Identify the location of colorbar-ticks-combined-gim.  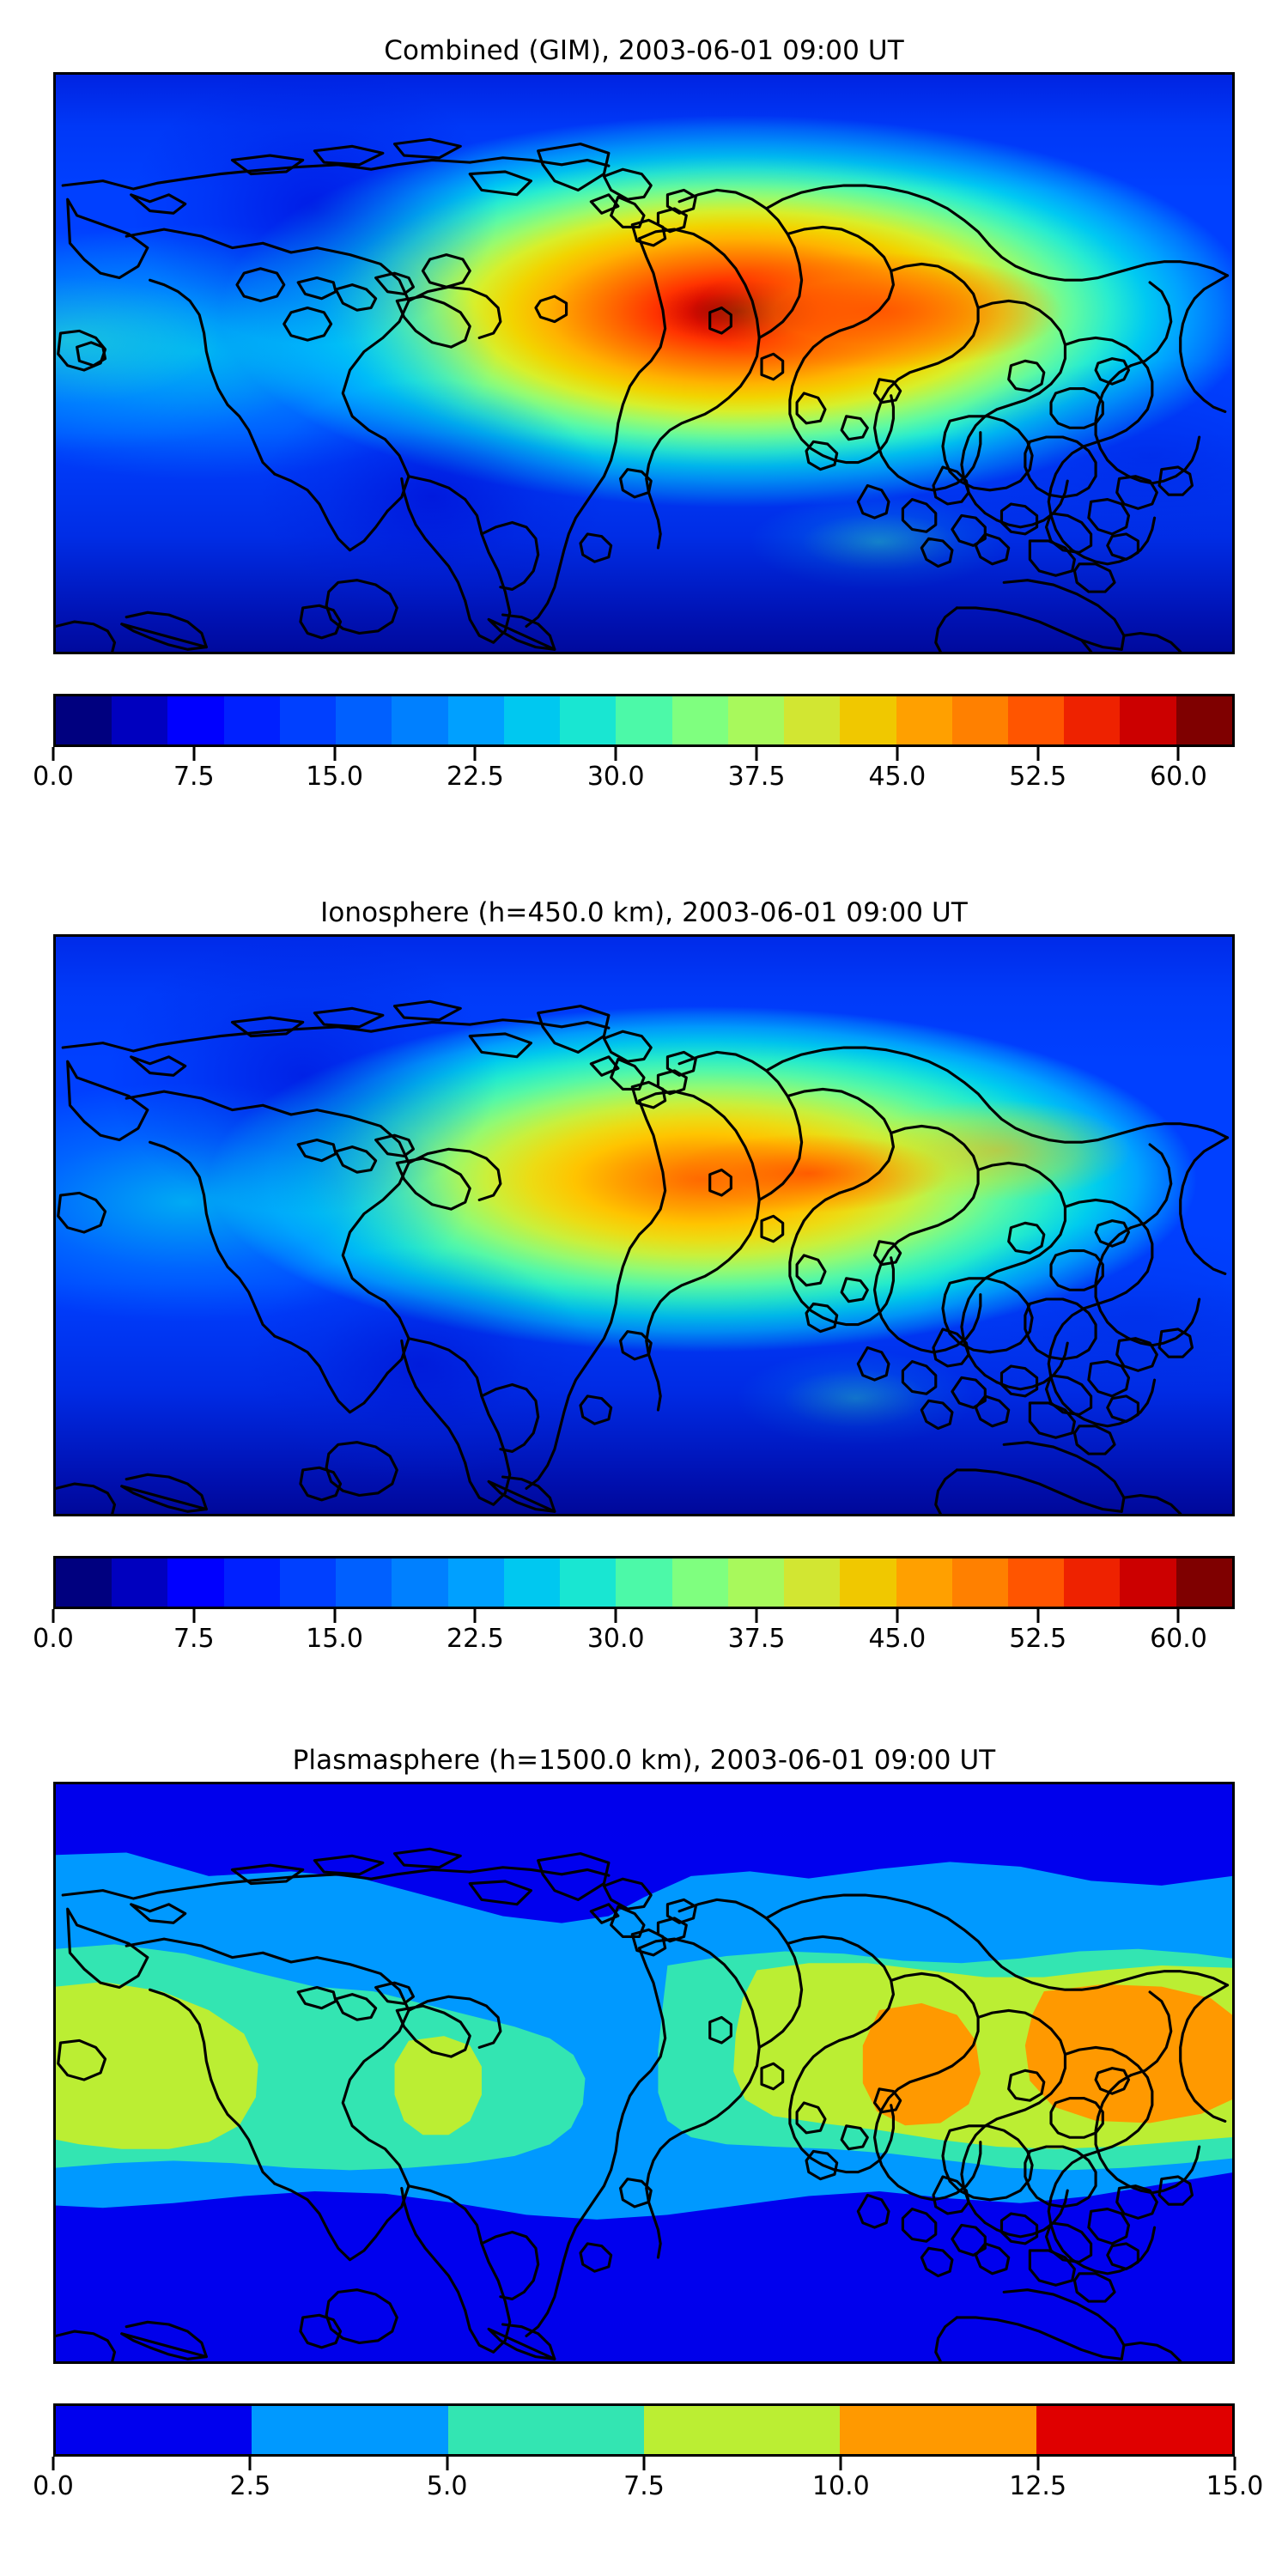
(643, 754).